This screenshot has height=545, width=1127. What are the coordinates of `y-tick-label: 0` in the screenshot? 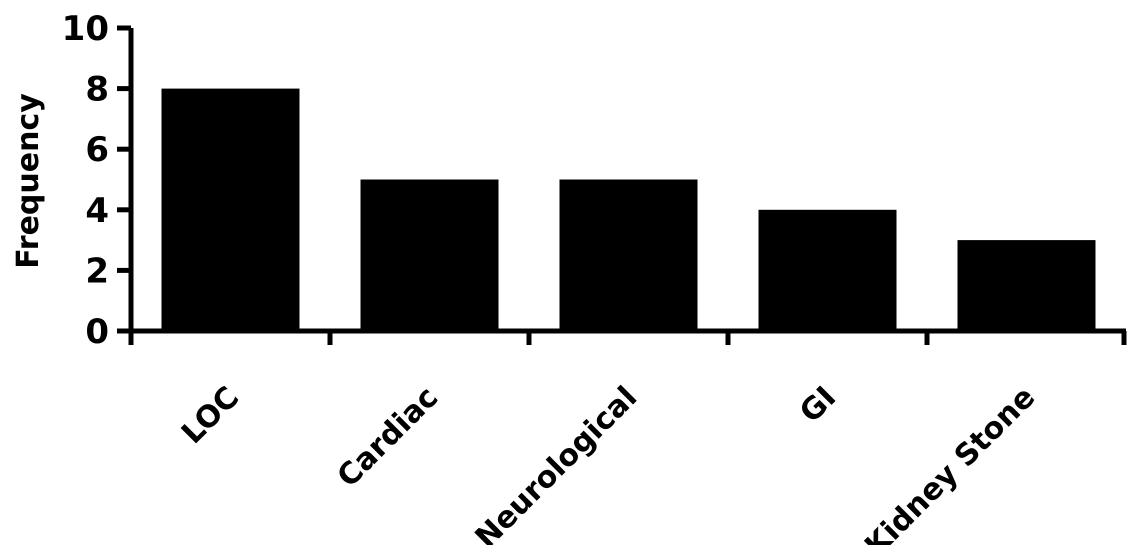 It's located at (97, 332).